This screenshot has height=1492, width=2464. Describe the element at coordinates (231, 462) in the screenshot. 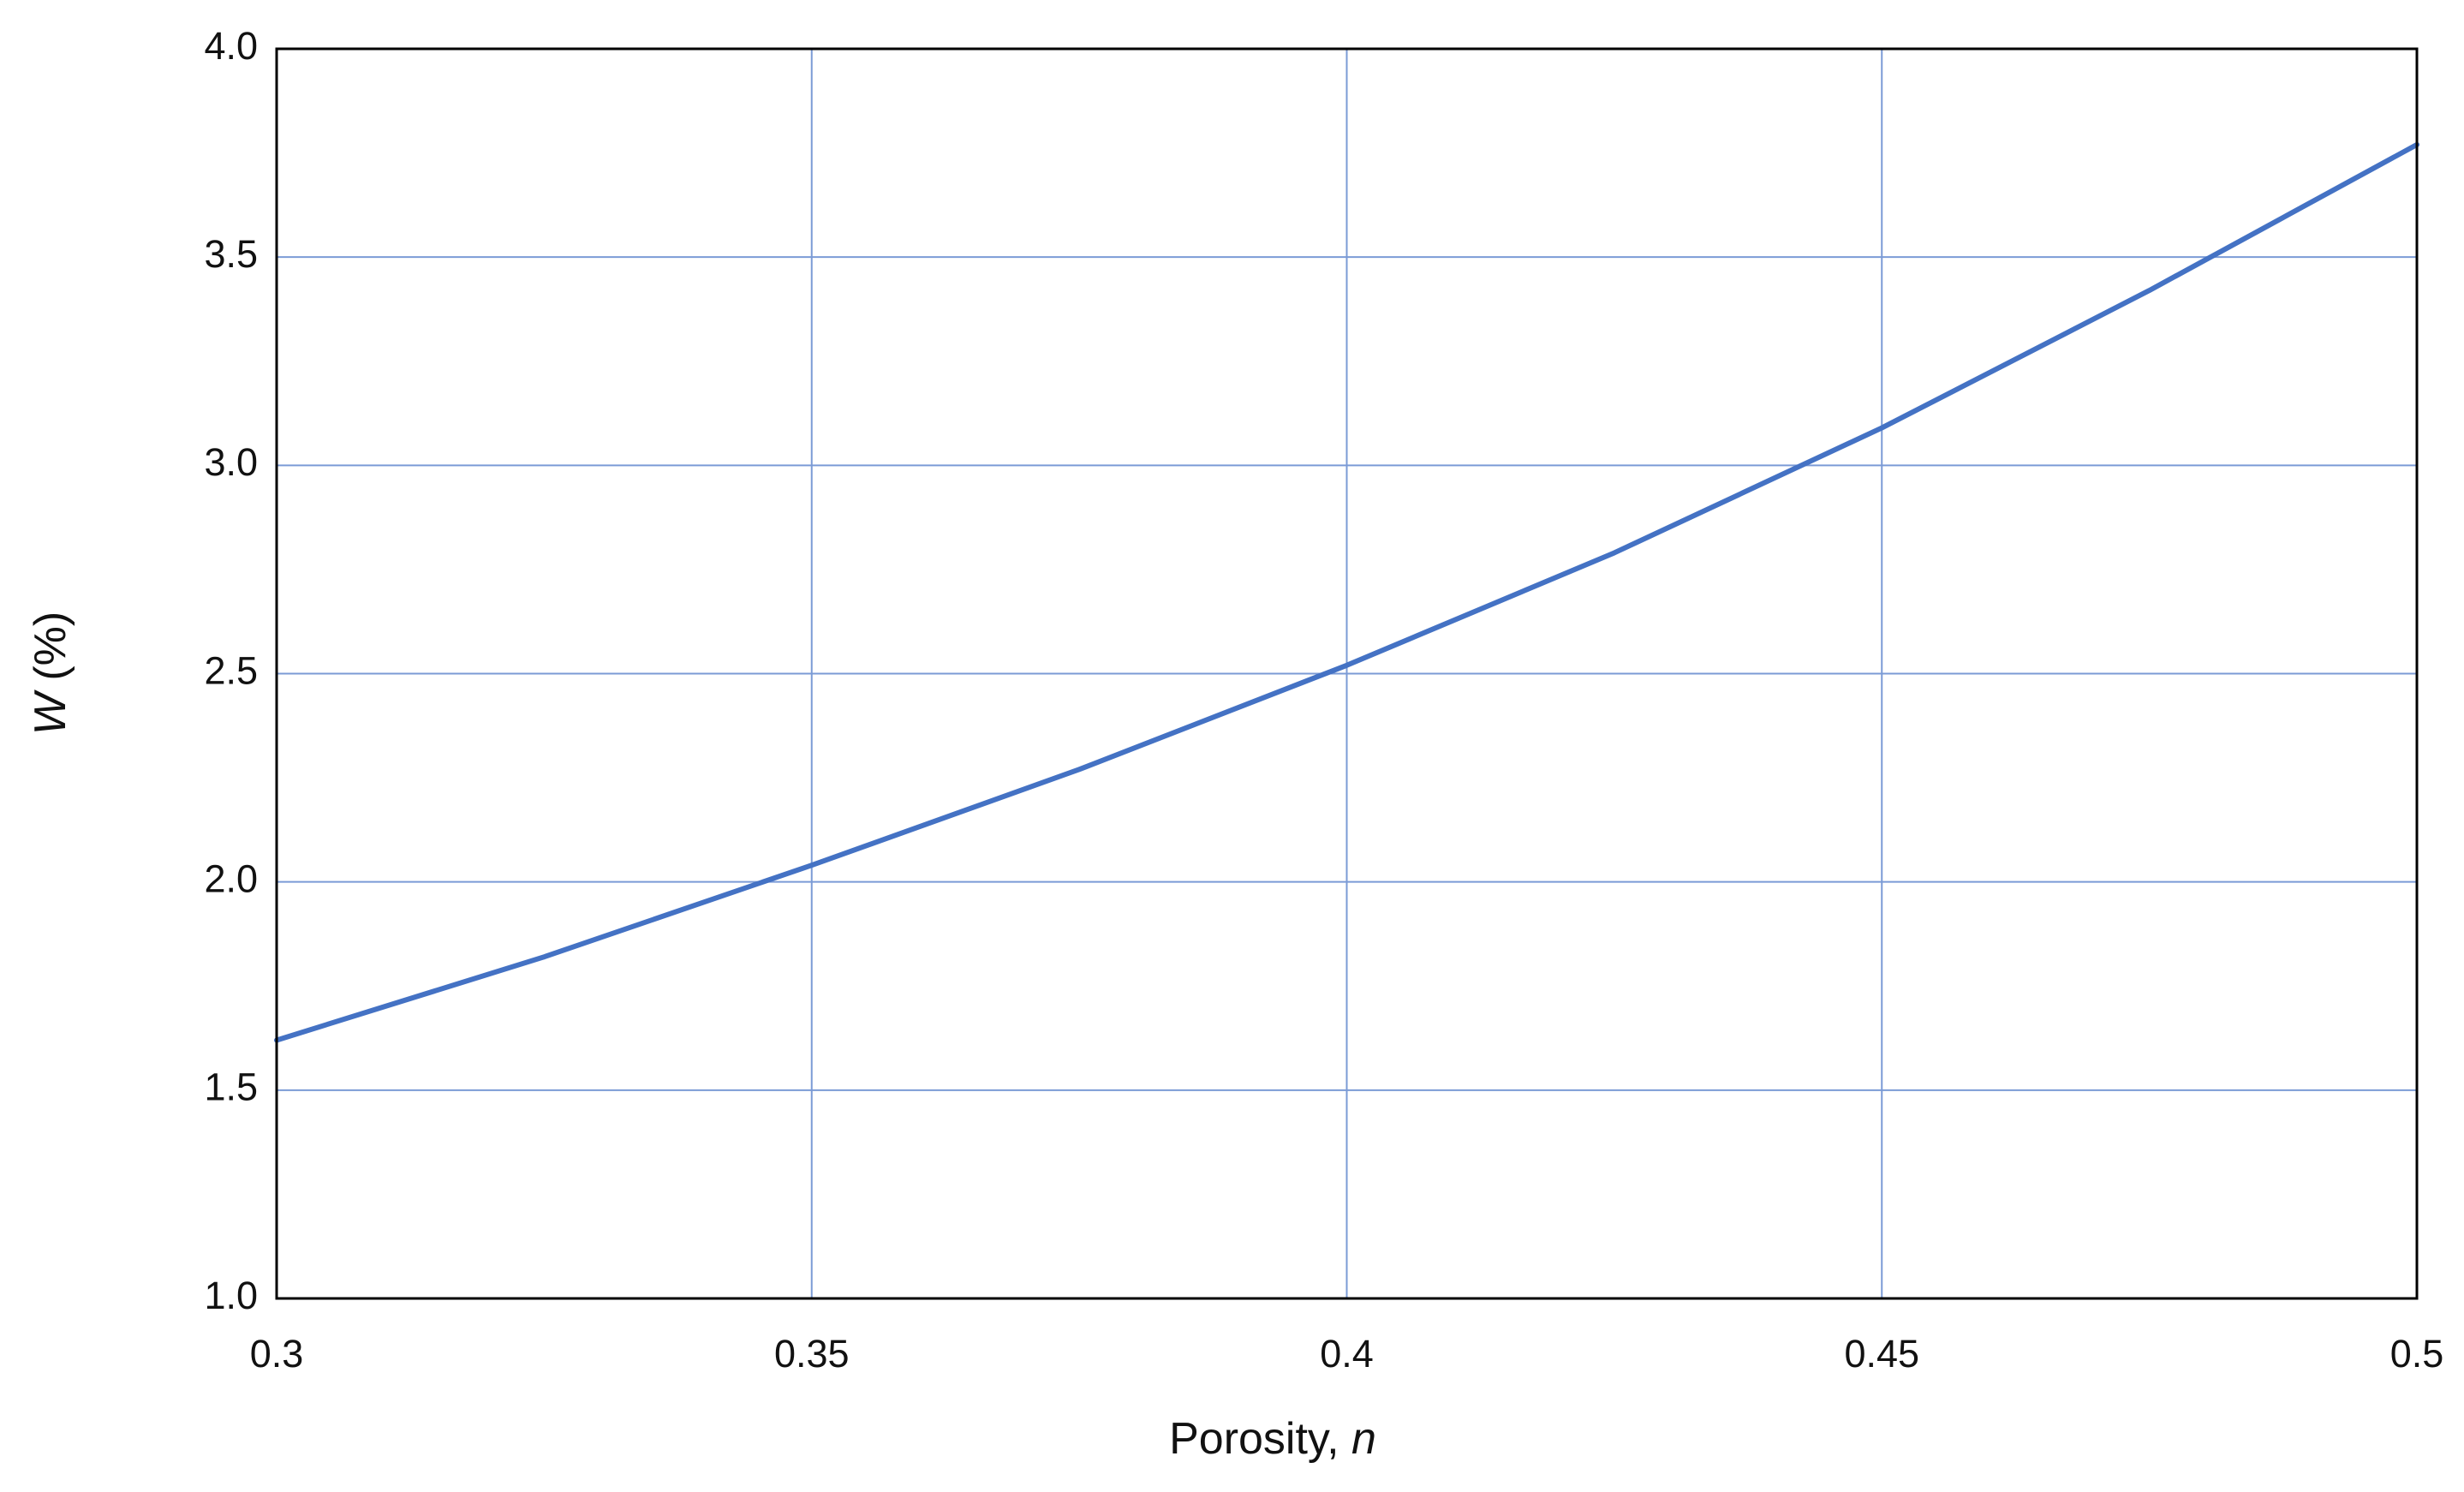

I see `y-tick-label: 3.0` at that location.